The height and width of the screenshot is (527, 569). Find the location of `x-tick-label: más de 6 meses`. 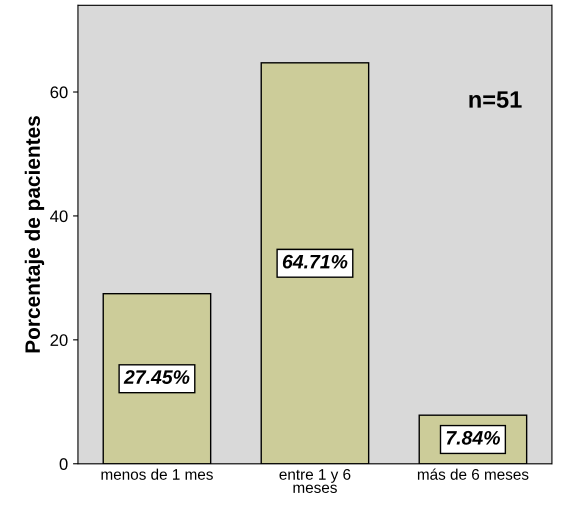

x-tick-label: más de 6 meses is located at coordinates (473, 474).